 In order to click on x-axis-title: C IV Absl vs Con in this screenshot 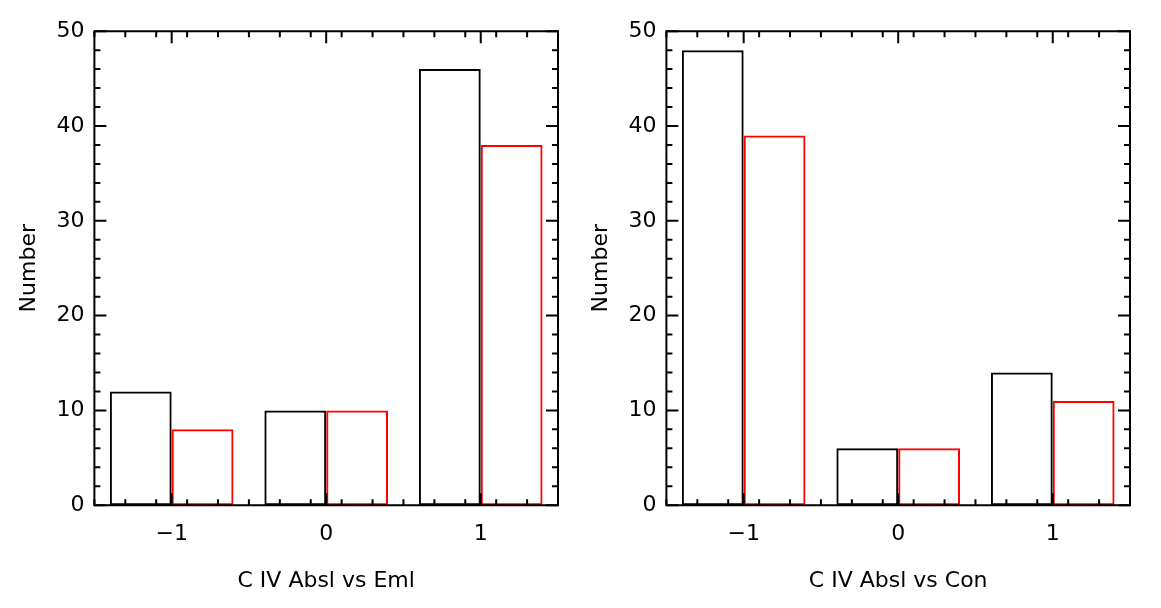, I will do `click(898, 579)`.